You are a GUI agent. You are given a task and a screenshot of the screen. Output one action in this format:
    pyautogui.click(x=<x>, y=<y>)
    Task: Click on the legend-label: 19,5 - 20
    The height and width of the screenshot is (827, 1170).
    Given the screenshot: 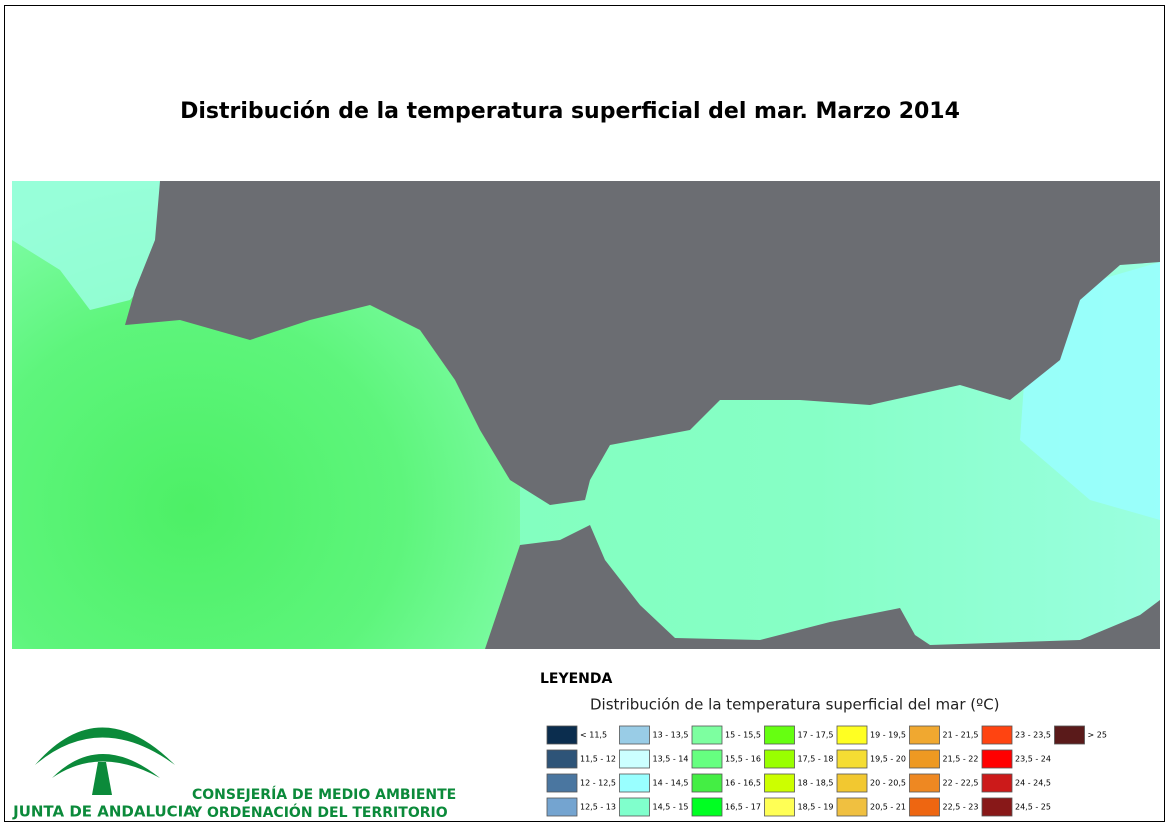 What is the action you would take?
    pyautogui.click(x=888, y=759)
    